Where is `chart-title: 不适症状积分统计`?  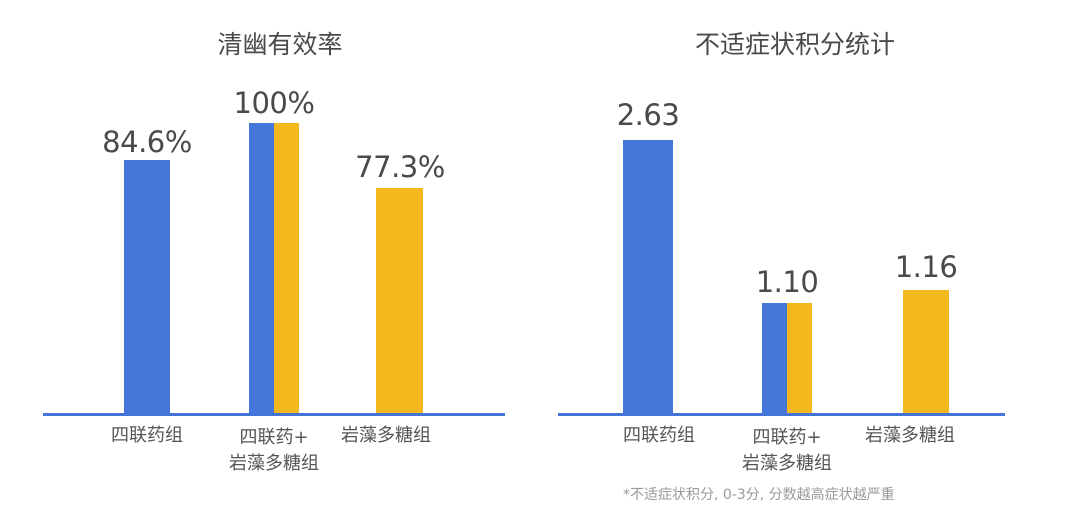 chart-title: 不适症状积分统计 is located at coordinates (794, 44).